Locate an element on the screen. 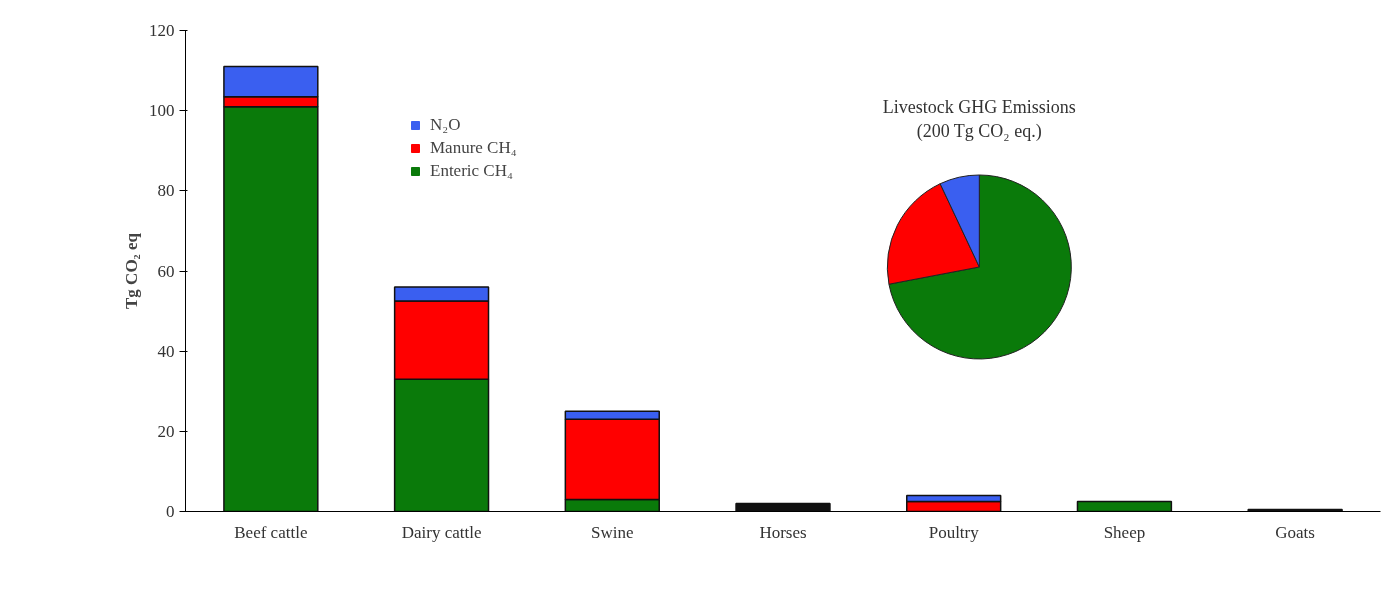  y-tick-label: 0 is located at coordinates (170, 511).